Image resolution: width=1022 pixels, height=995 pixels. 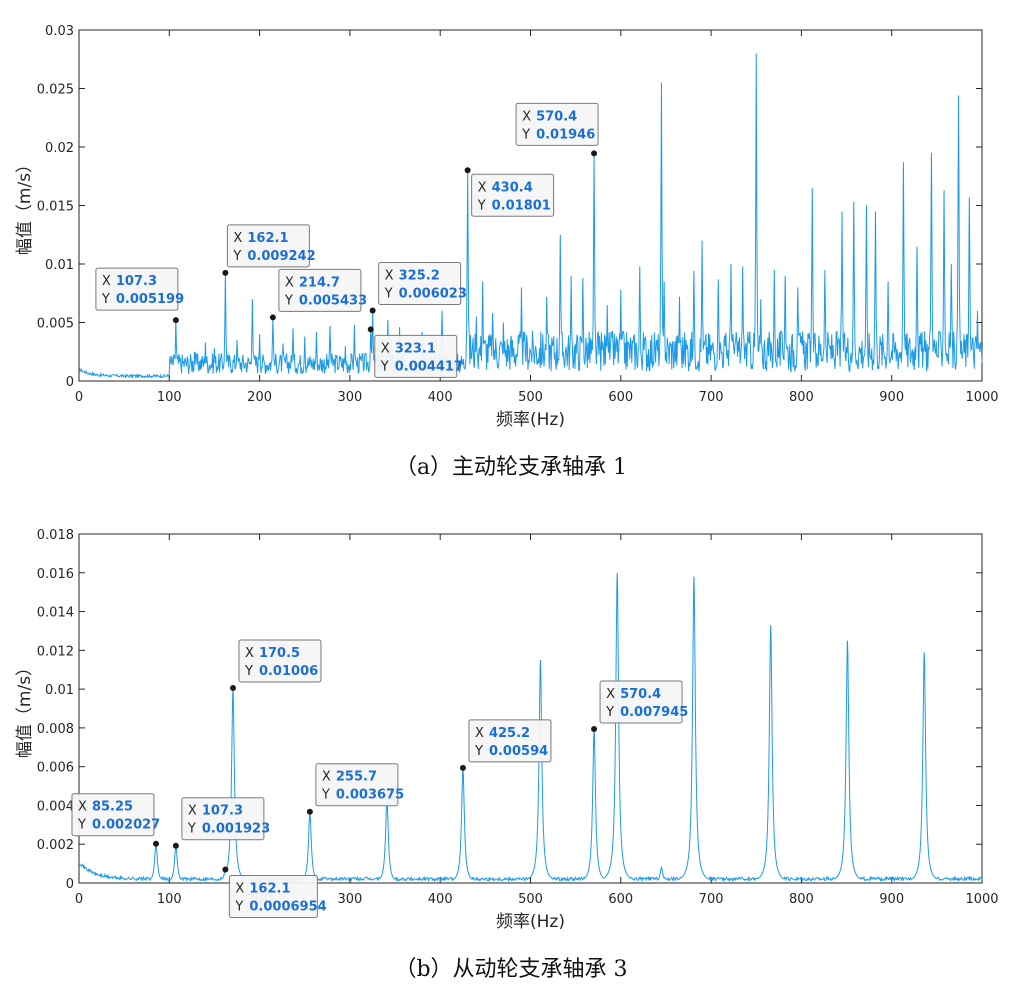 I want to click on datatip-y-value: 0.001923, so click(x=236, y=829).